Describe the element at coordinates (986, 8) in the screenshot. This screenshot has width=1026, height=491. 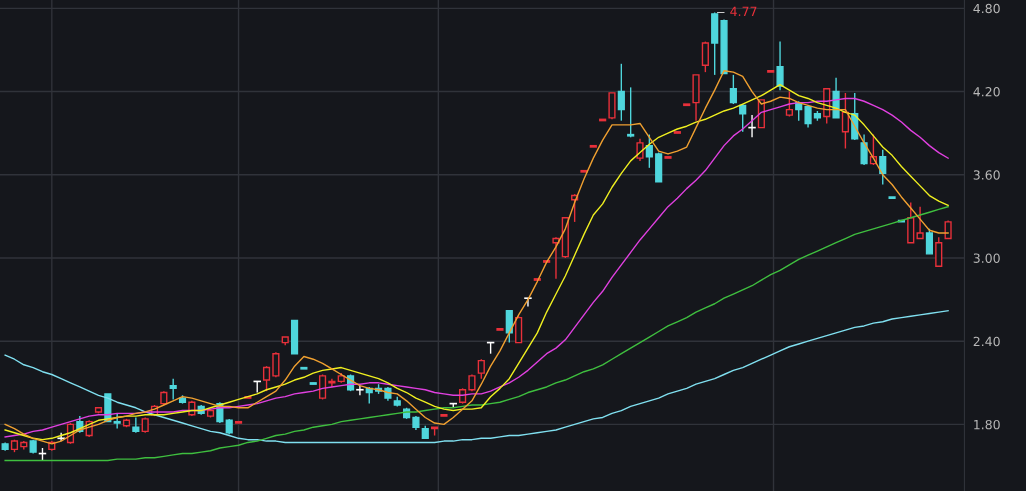
I see `y-tick-label: 4.80` at that location.